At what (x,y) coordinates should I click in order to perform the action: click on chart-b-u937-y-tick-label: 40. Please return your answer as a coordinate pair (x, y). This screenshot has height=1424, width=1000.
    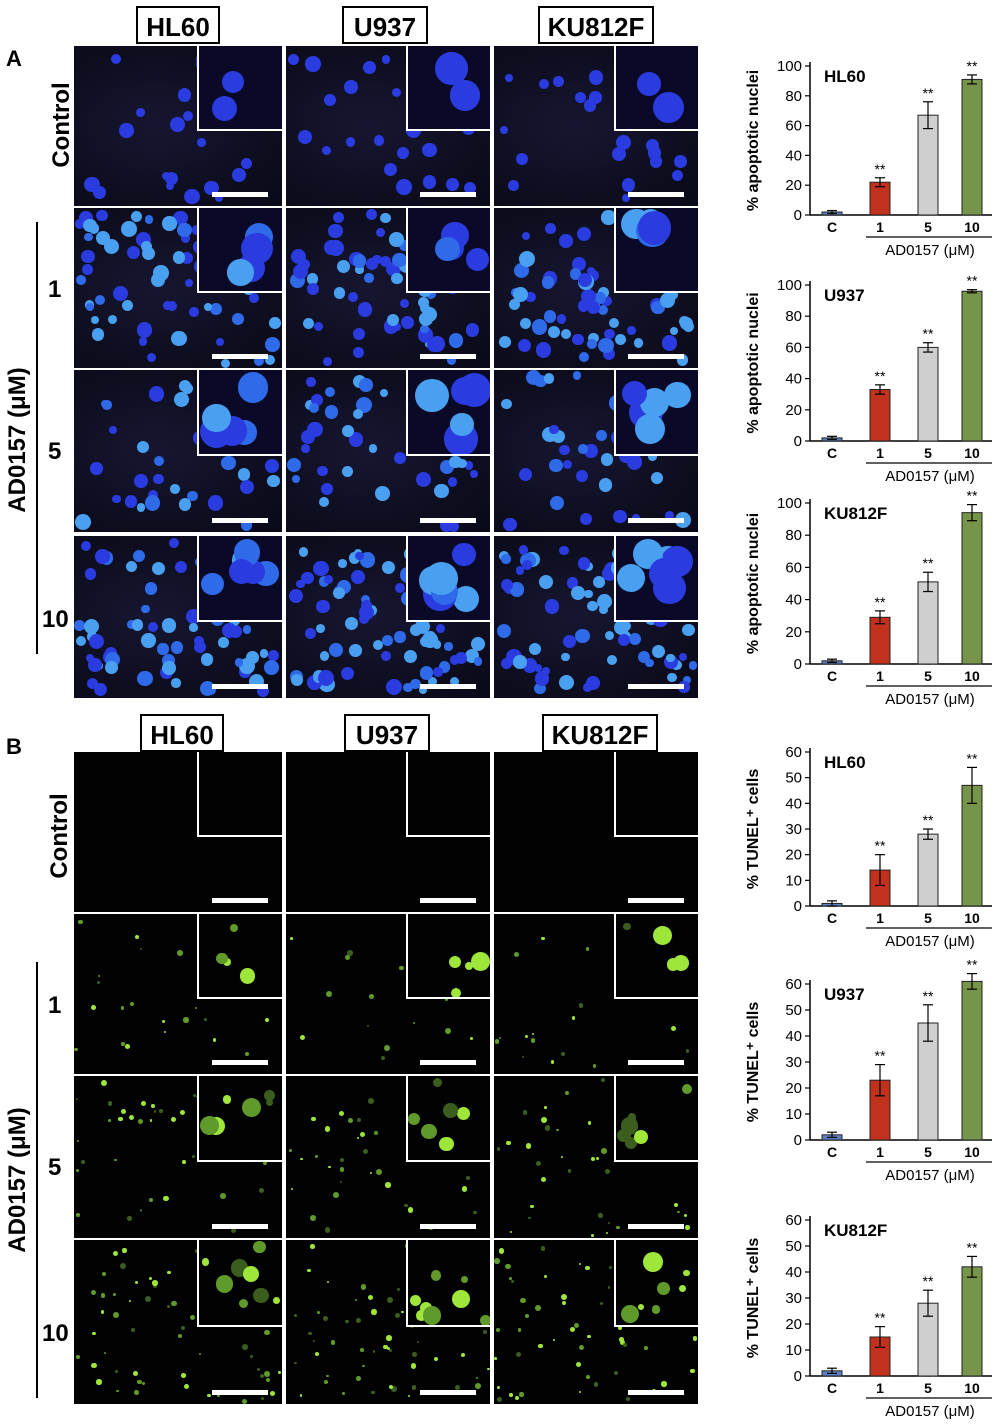
    Looking at the image, I should click on (793, 1036).